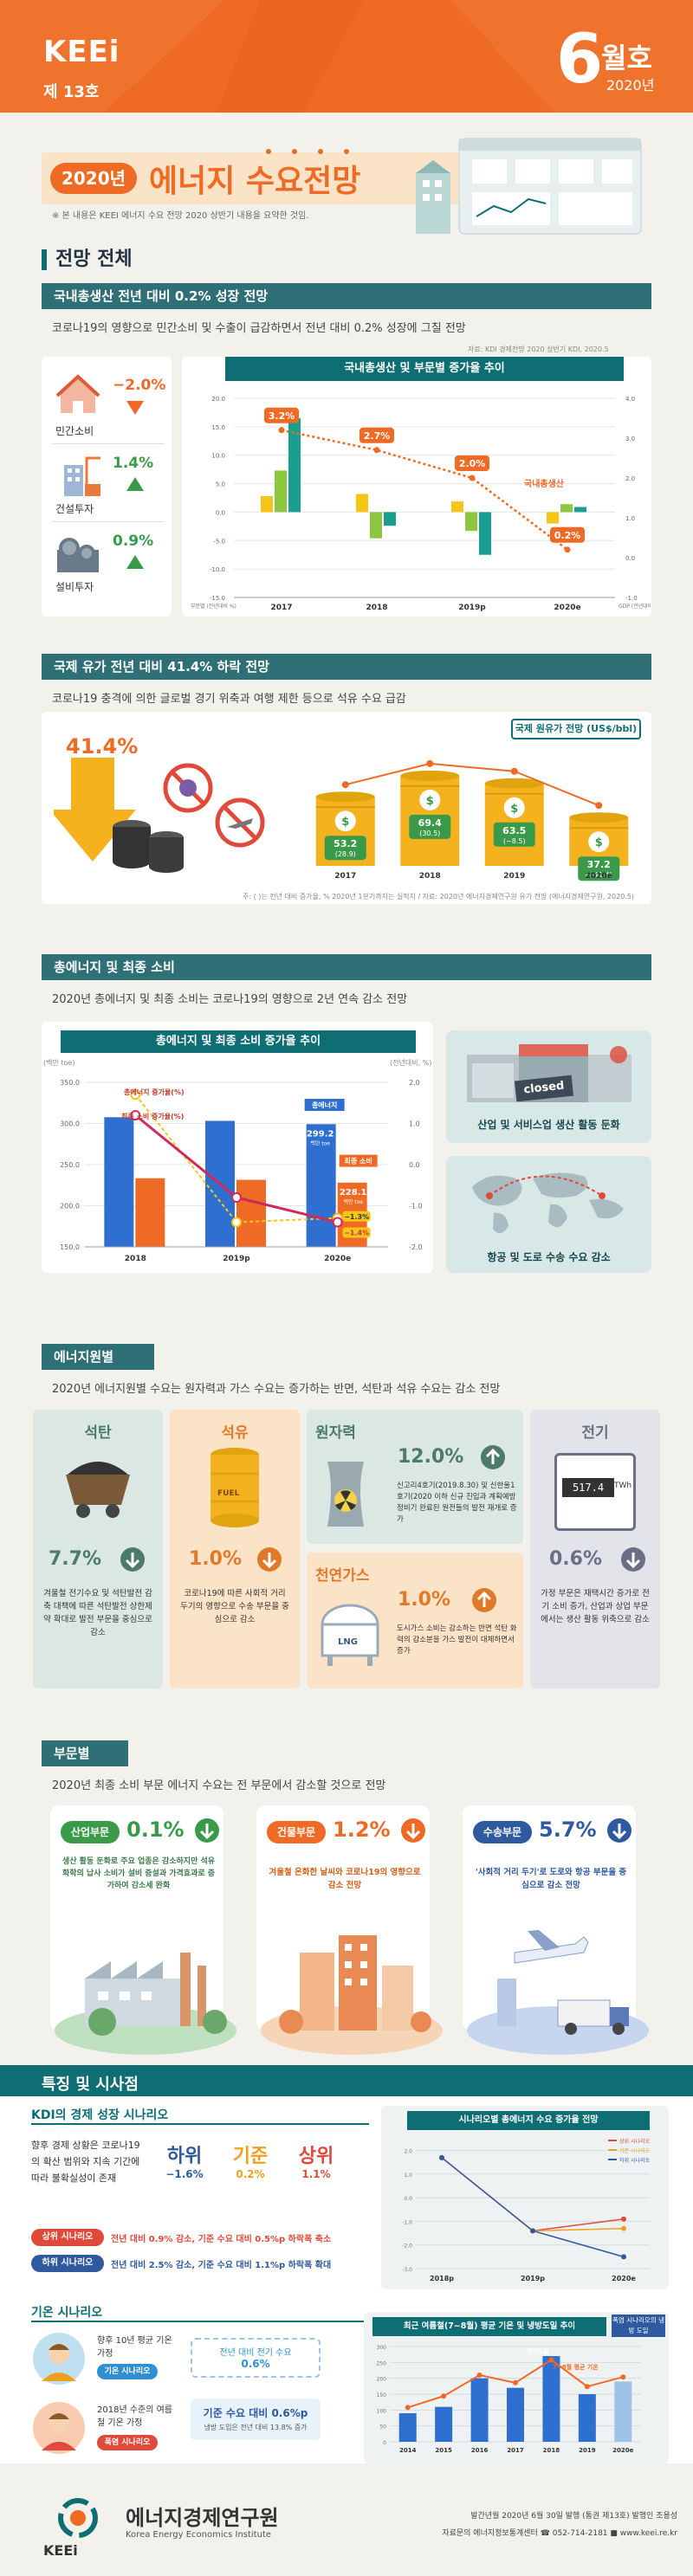 The image size is (693, 2576). I want to click on total-line-point, so click(135, 1115).